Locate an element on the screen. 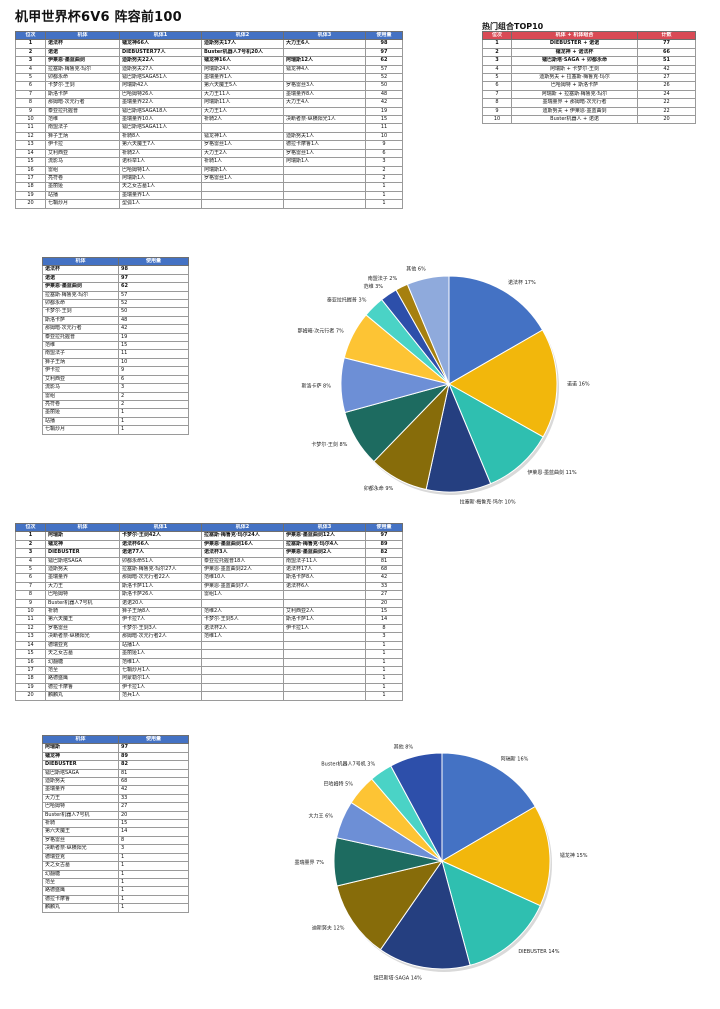  table-cell: 卯都永命 is located at coordinates (82, 78).